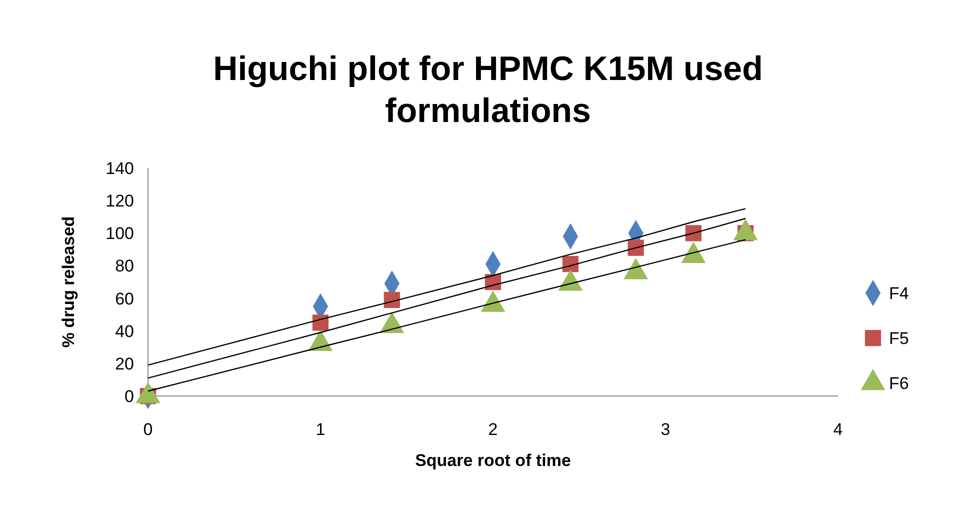 The image size is (958, 506). Describe the element at coordinates (665, 429) in the screenshot. I see `x-tick-label: 3` at that location.